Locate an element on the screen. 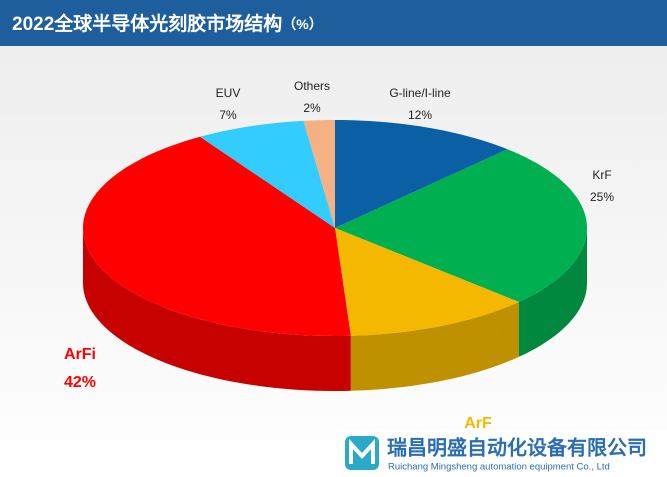  title-bar is located at coordinates (333, 23).